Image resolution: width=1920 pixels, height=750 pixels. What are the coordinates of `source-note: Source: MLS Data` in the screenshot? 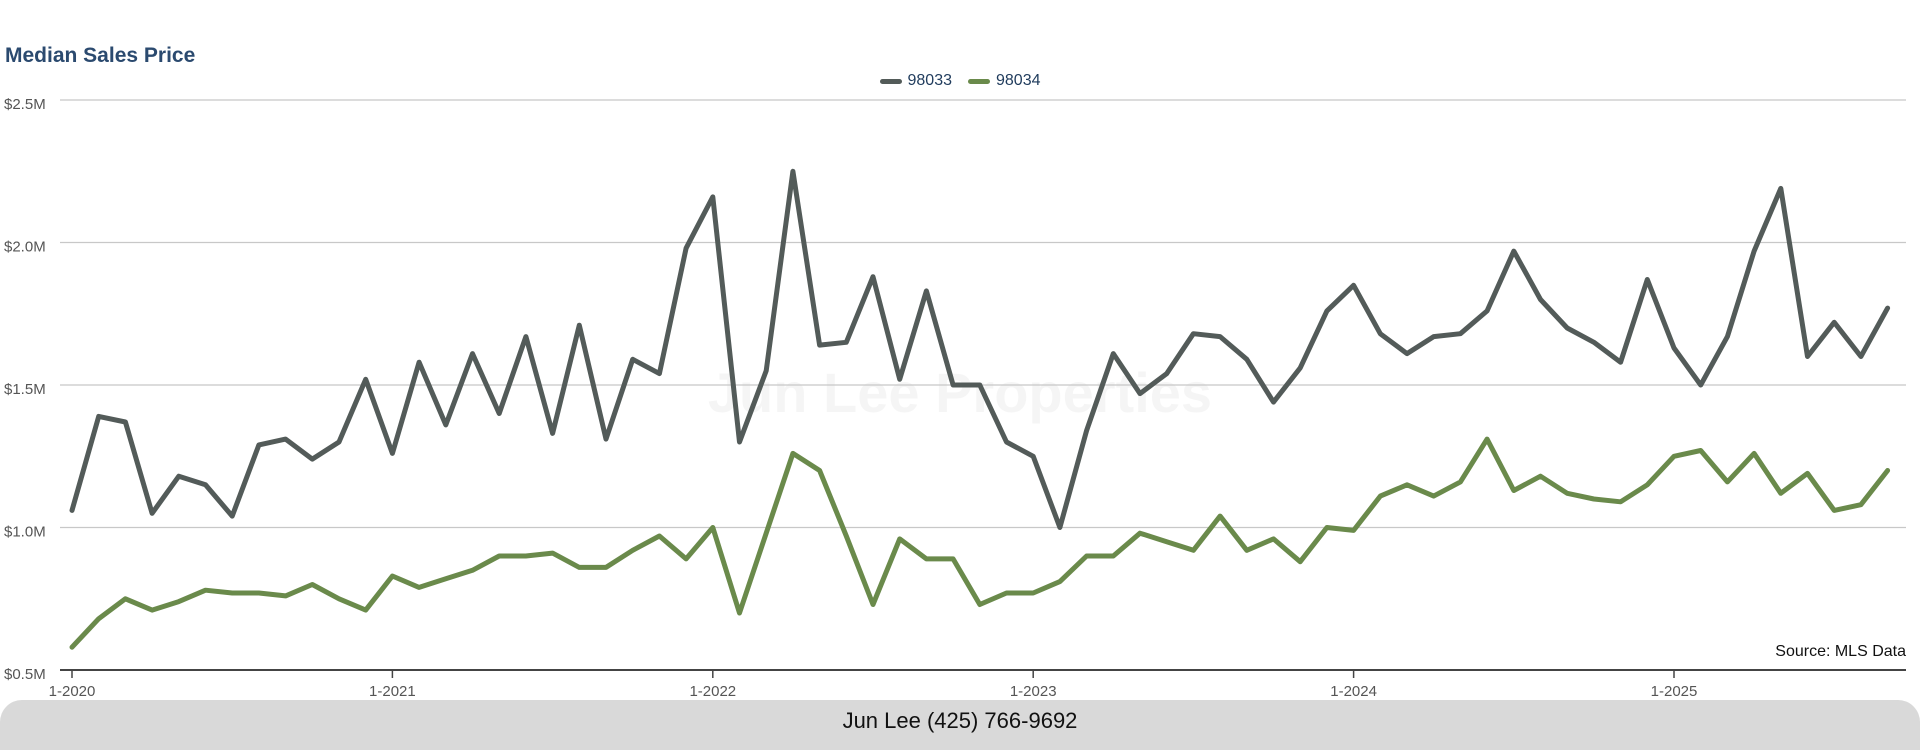 It's located at (1840, 651).